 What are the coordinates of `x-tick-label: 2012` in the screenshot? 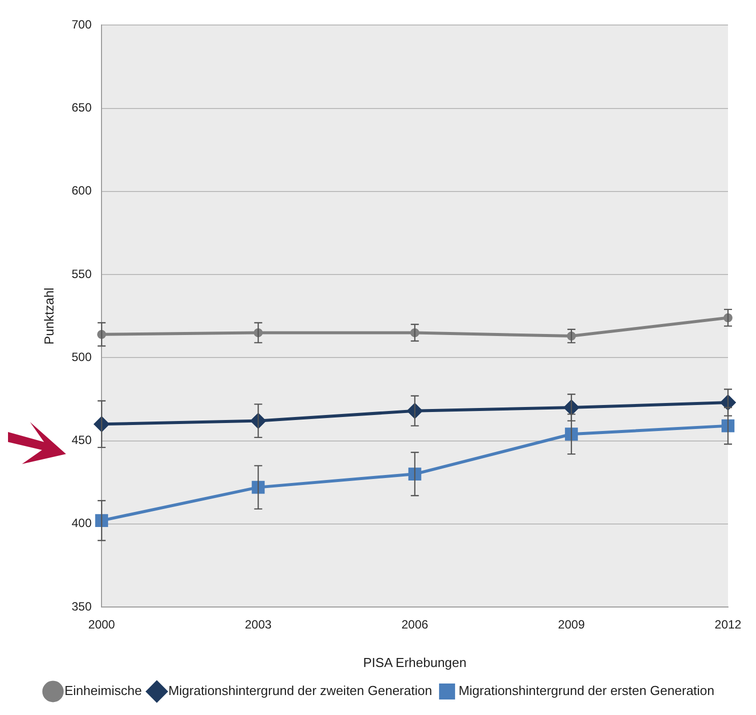 It's located at (728, 625).